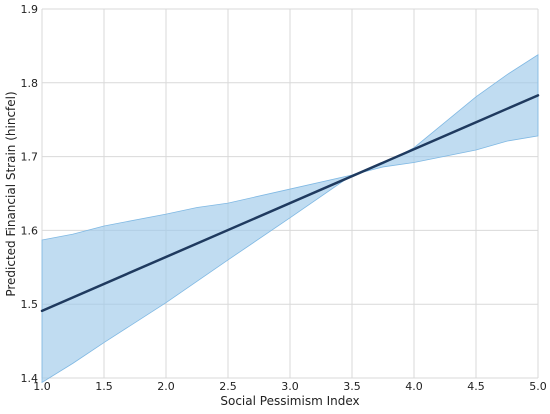 Image resolution: width=550 pixels, height=414 pixels. Describe the element at coordinates (30, 9) in the screenshot. I see `y-tick-label: 1.9` at that location.